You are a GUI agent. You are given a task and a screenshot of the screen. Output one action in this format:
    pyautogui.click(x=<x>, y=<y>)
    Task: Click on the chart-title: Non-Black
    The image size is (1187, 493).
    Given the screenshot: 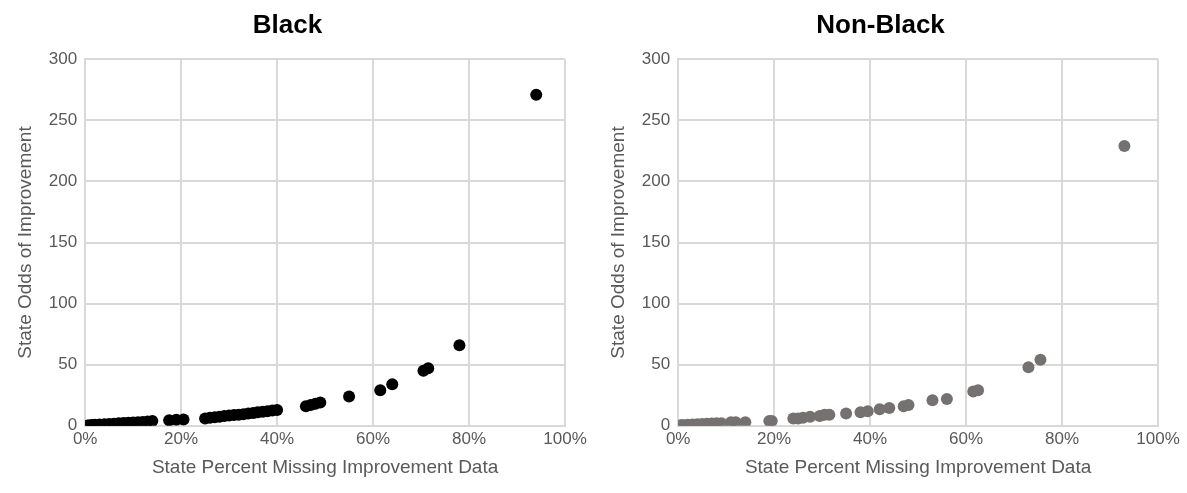 What is the action you would take?
    pyautogui.click(x=881, y=23)
    